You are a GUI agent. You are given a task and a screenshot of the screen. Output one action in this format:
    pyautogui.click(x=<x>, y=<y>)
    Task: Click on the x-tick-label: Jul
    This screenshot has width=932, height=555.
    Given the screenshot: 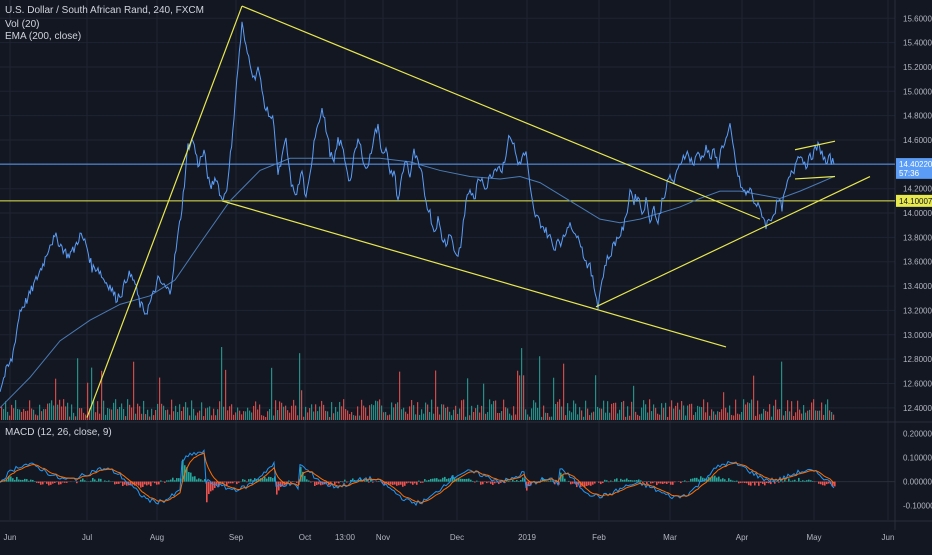 What is the action you would take?
    pyautogui.click(x=87, y=537)
    